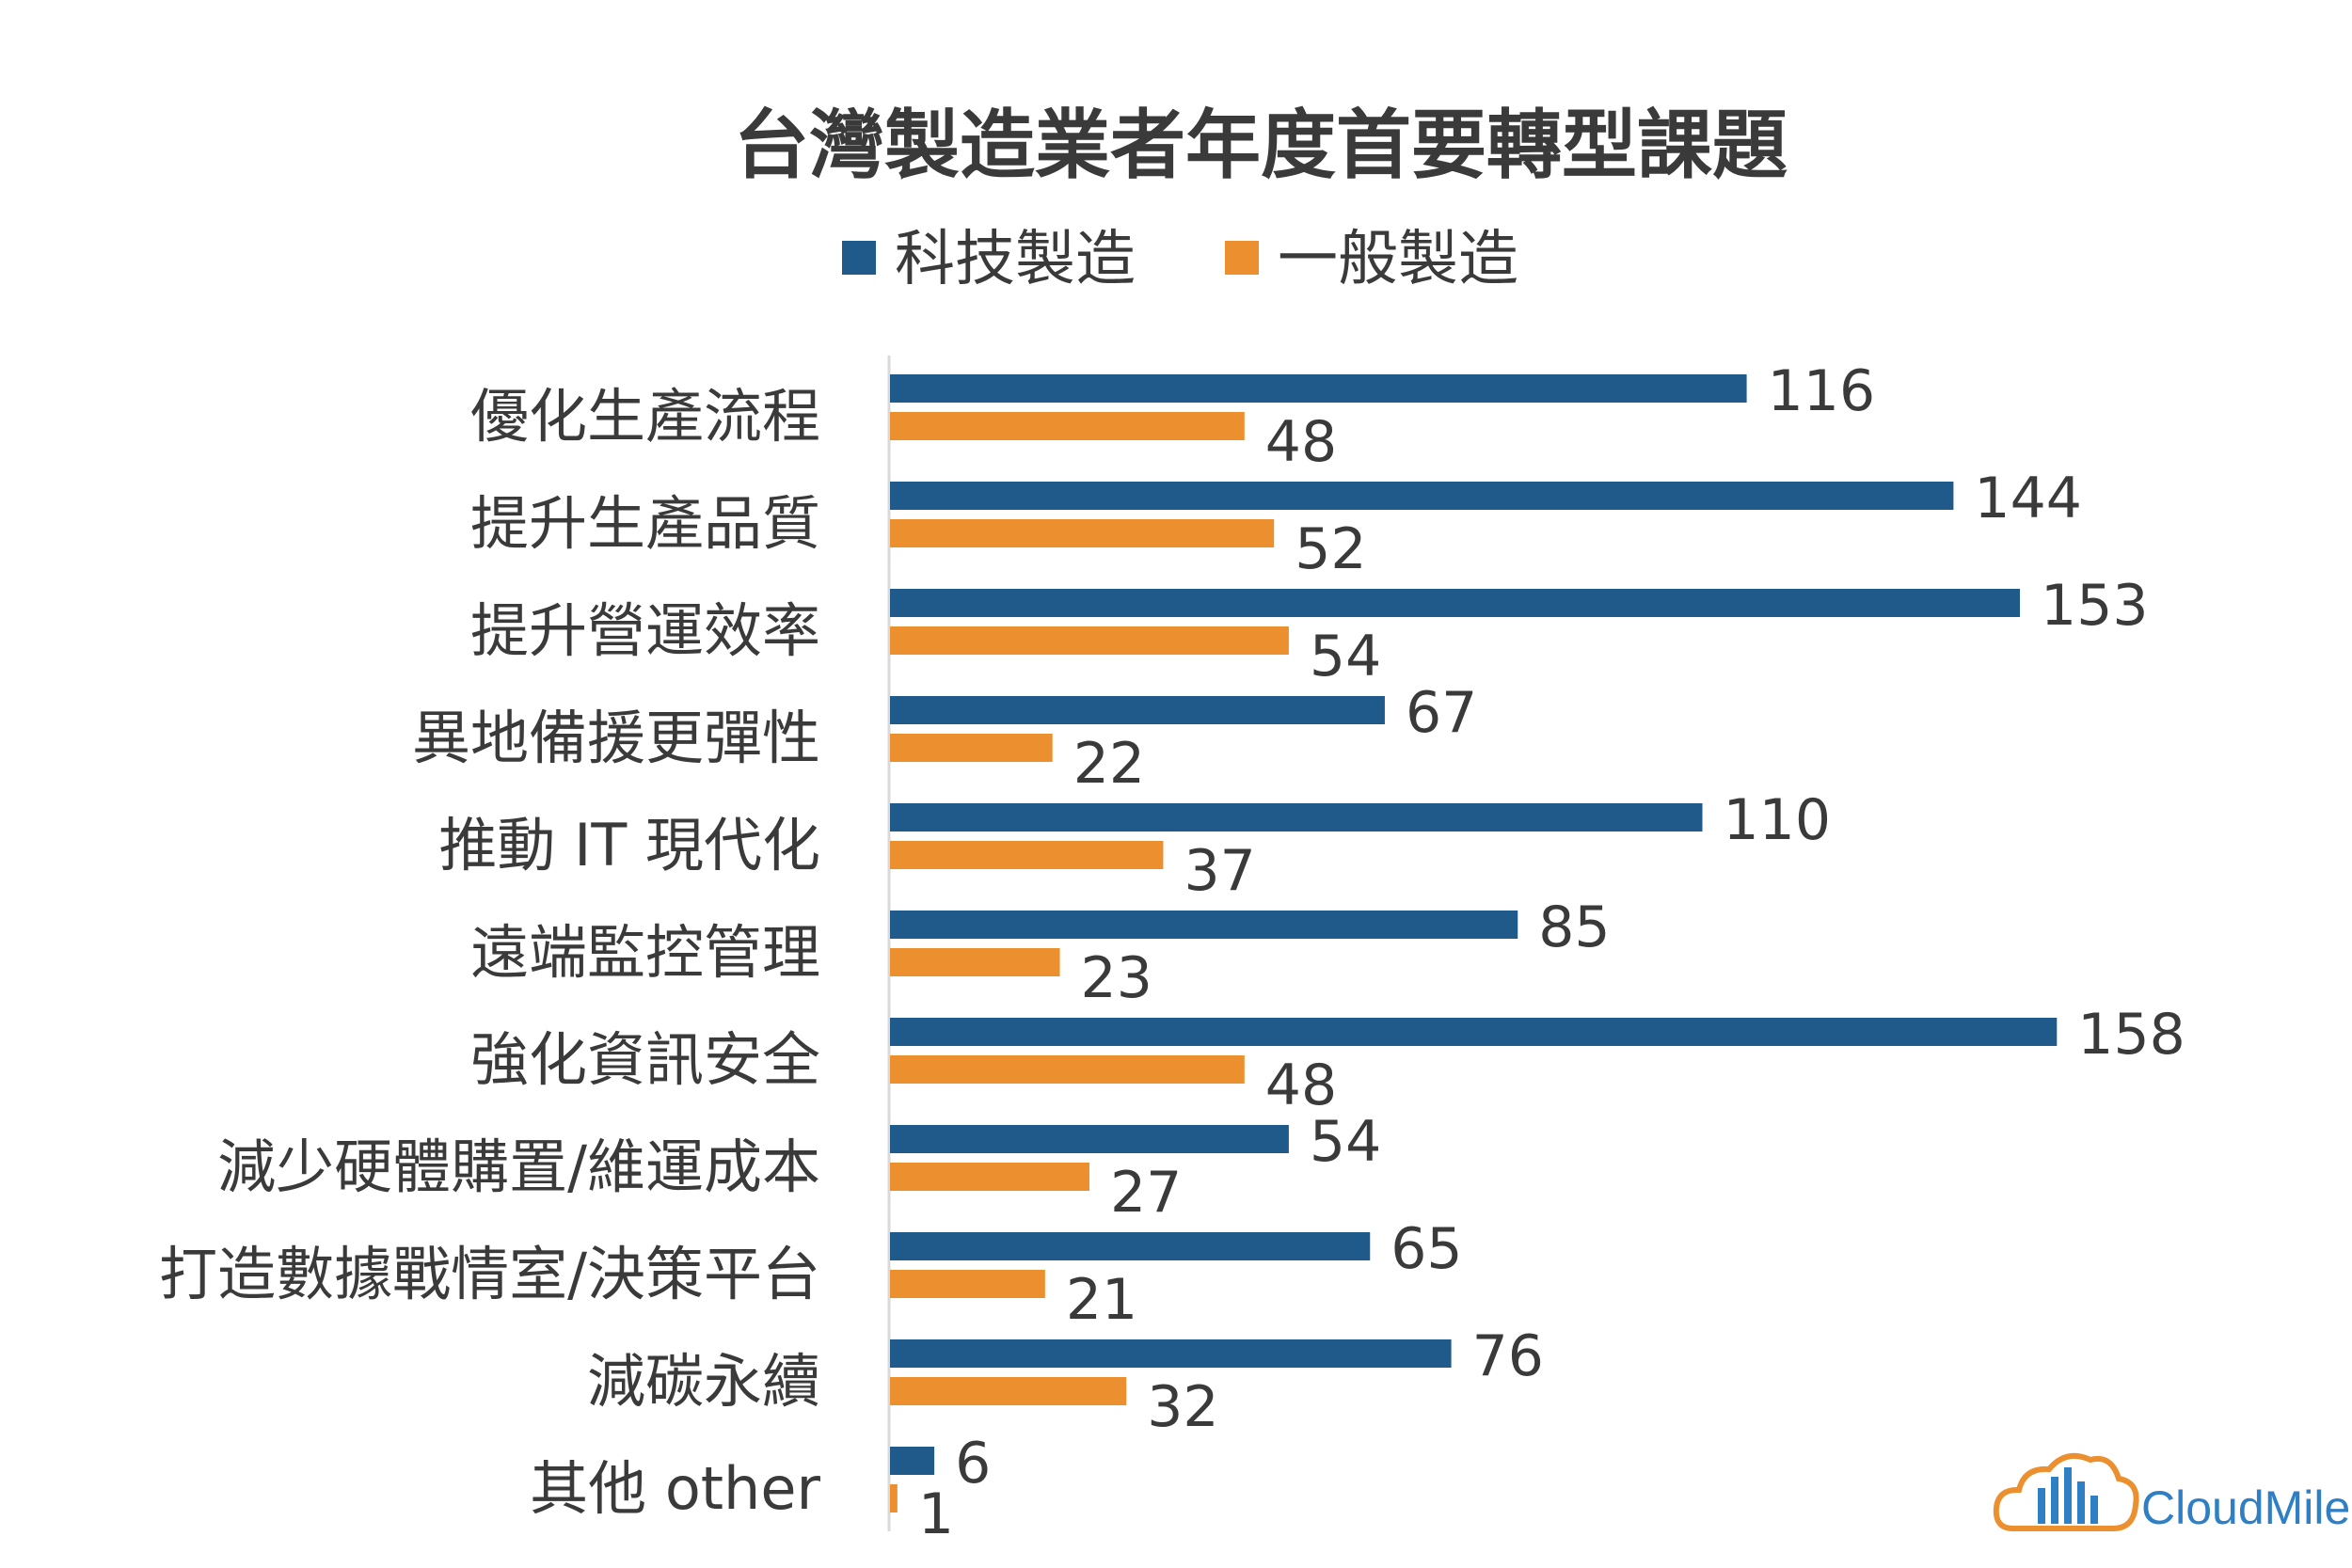 This screenshot has width=2352, height=1568. What do you see at coordinates (1441, 713) in the screenshot?
I see `value-label-3-0: 67` at bounding box center [1441, 713].